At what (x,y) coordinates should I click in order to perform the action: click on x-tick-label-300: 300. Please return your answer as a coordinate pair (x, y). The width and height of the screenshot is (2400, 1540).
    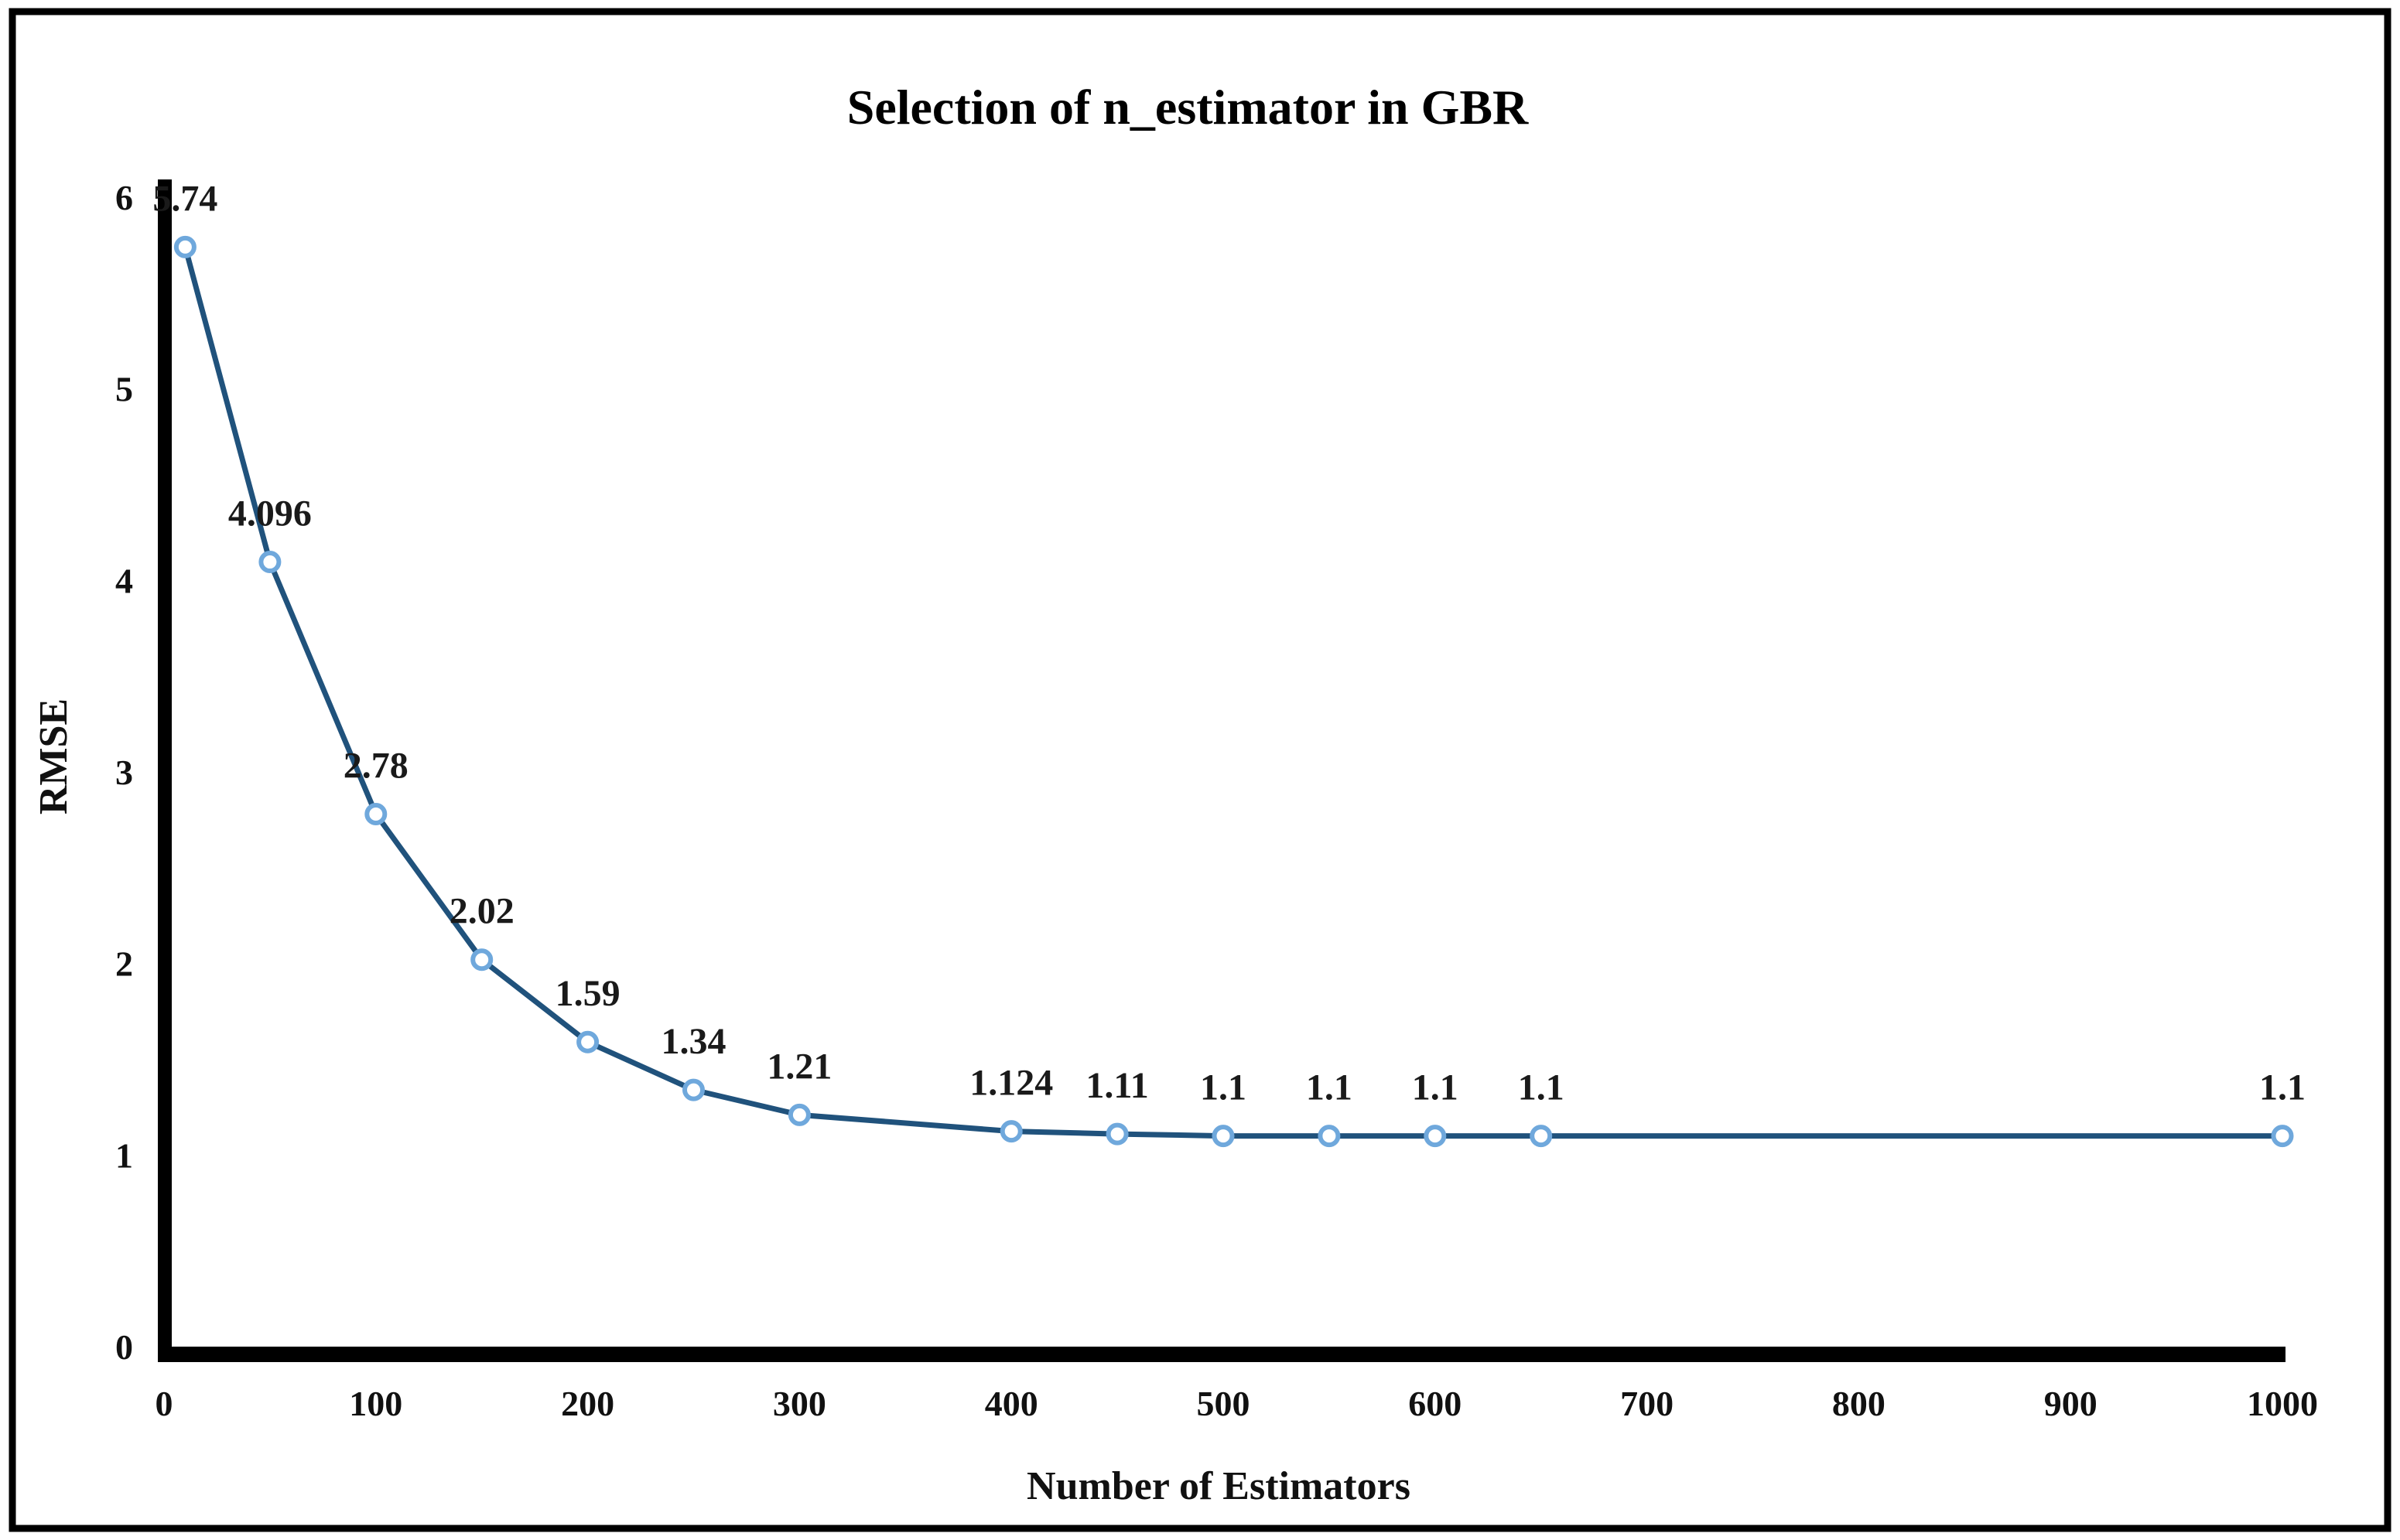
    Looking at the image, I should click on (799, 1403).